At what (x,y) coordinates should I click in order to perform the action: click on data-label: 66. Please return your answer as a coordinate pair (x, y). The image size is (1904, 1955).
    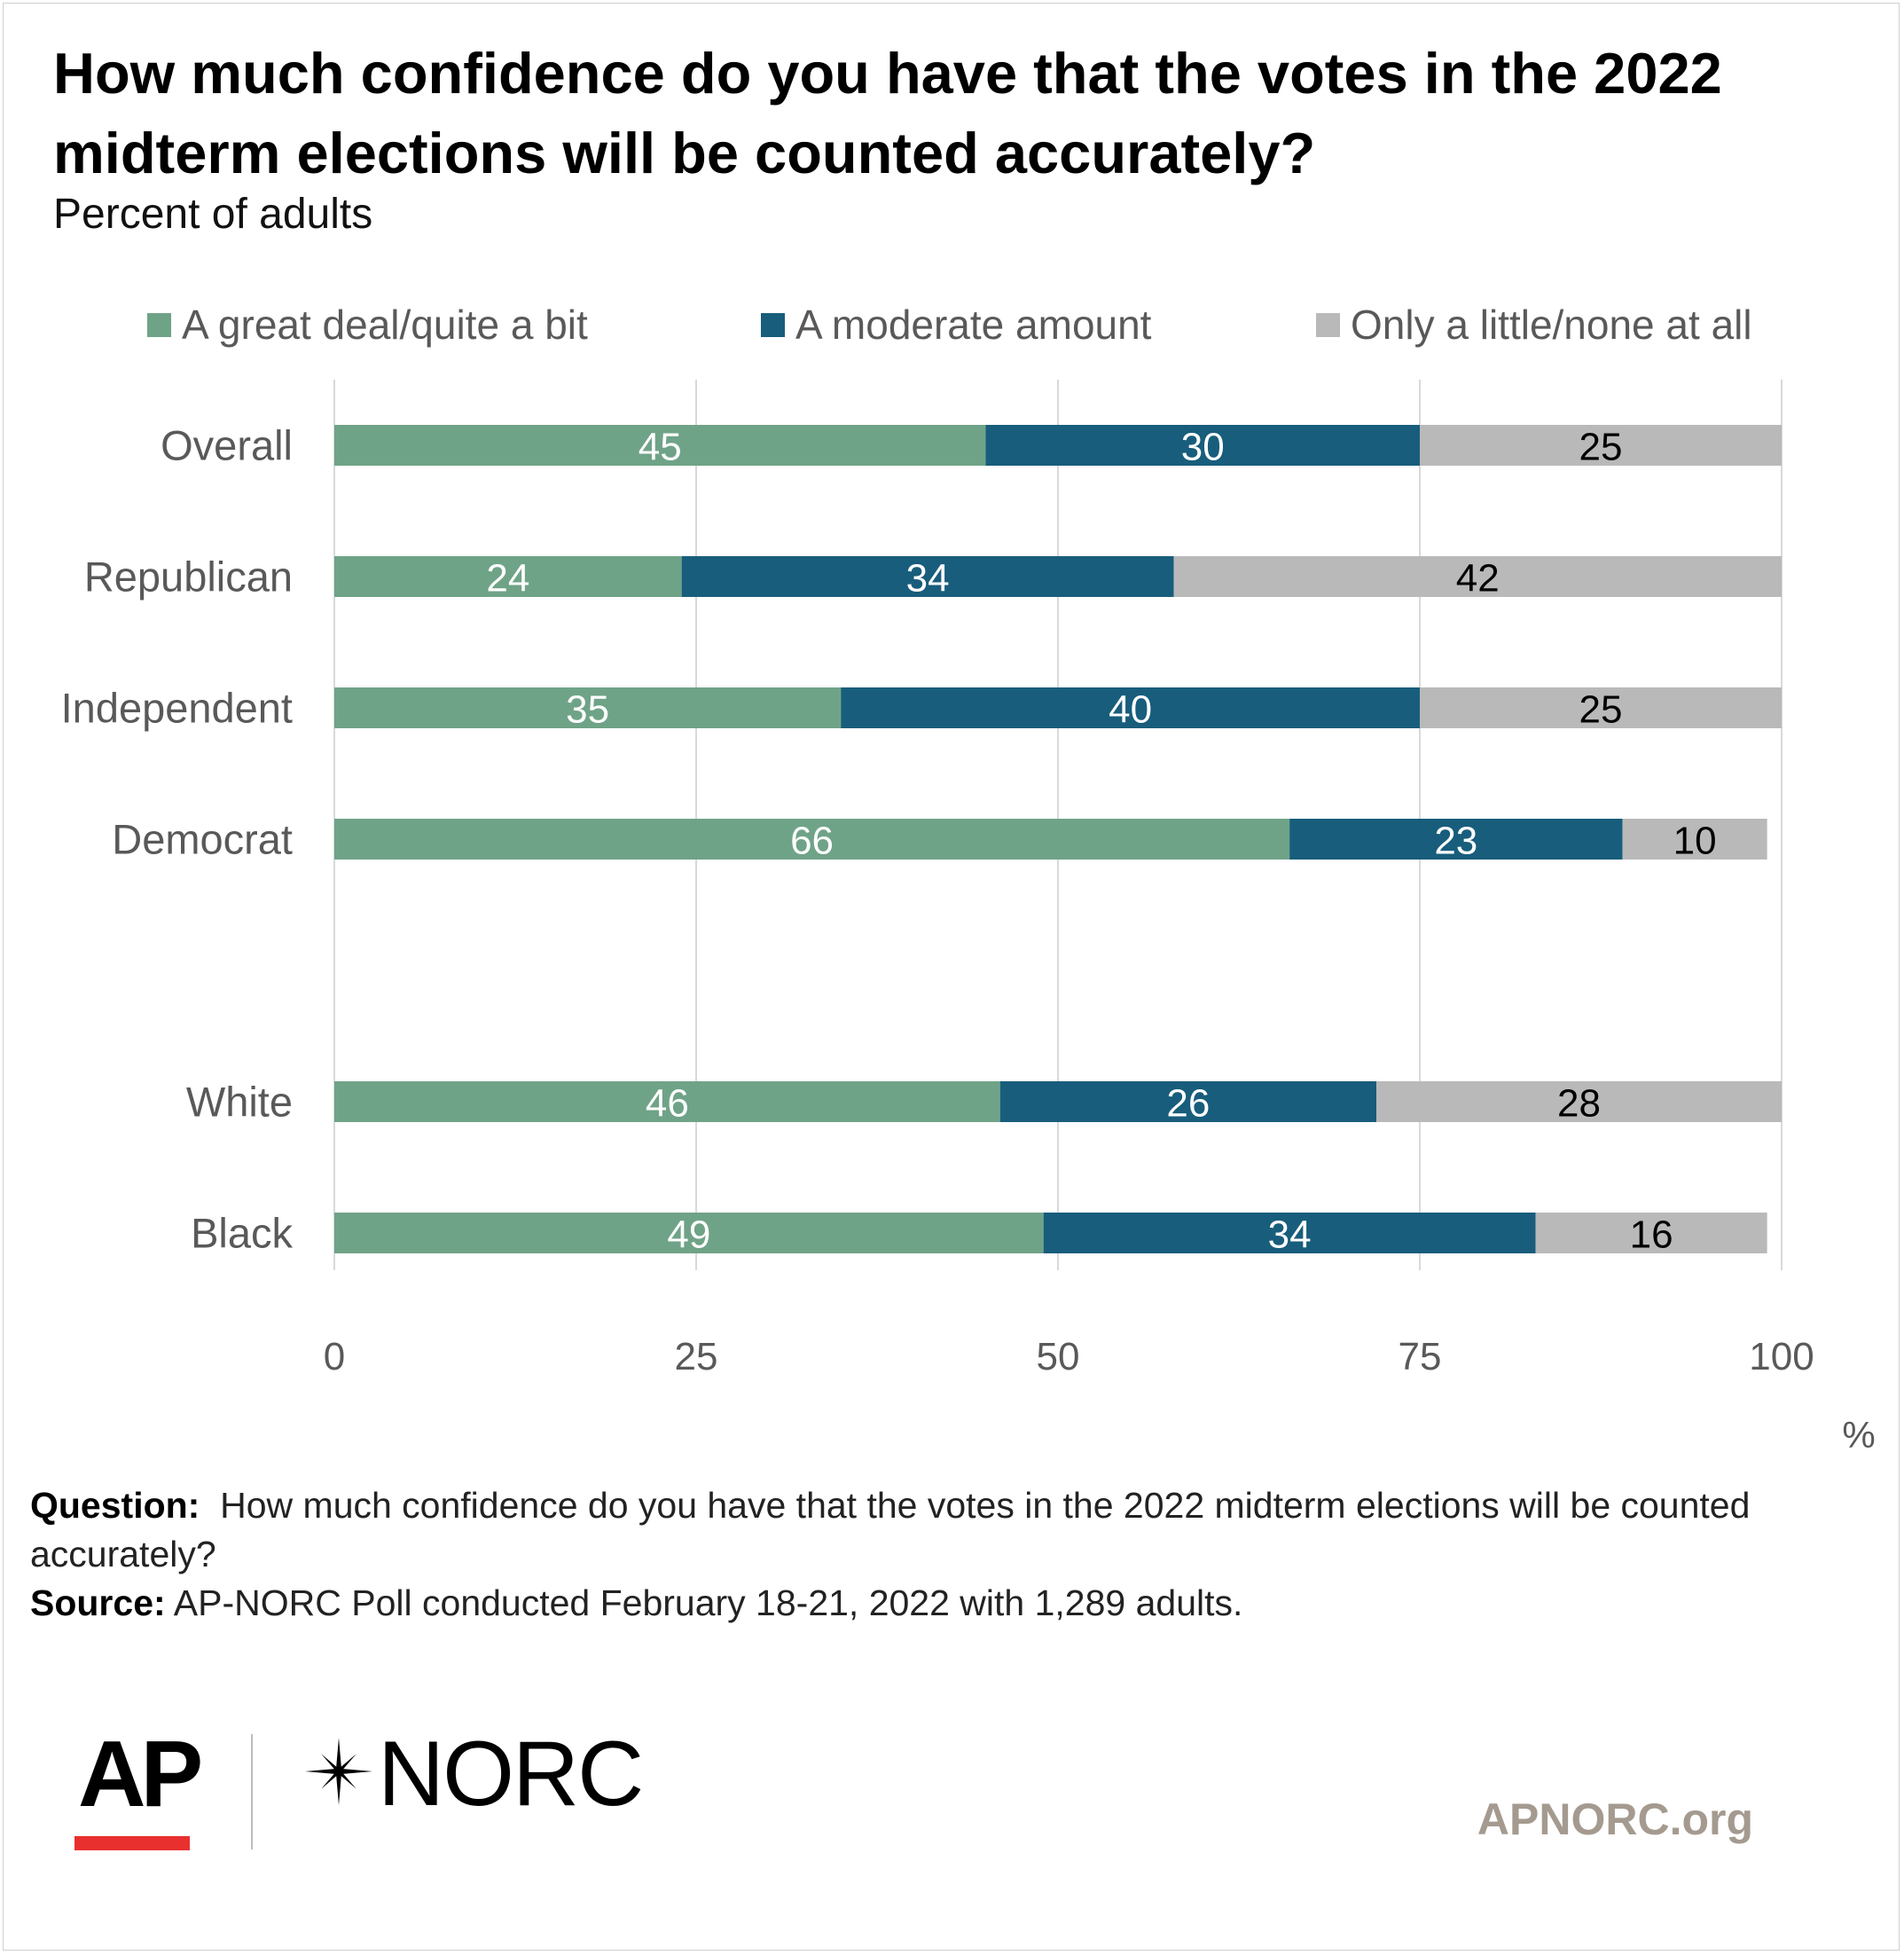
    Looking at the image, I should click on (812, 841).